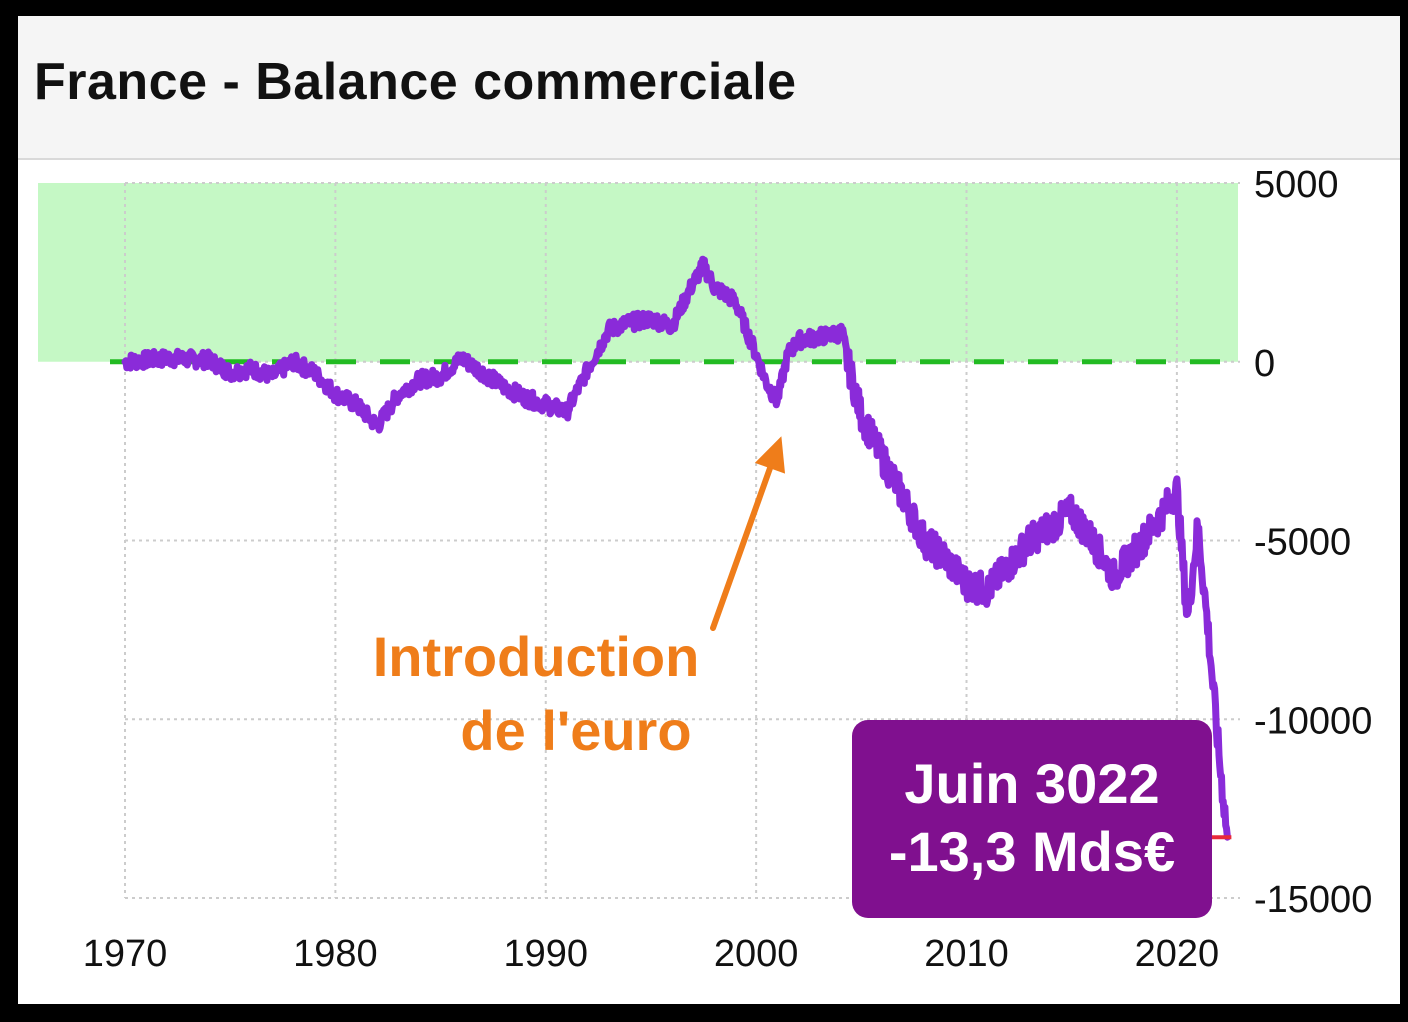 The width and height of the screenshot is (1408, 1022). I want to click on y-tick-label: 5000, so click(1296, 185).